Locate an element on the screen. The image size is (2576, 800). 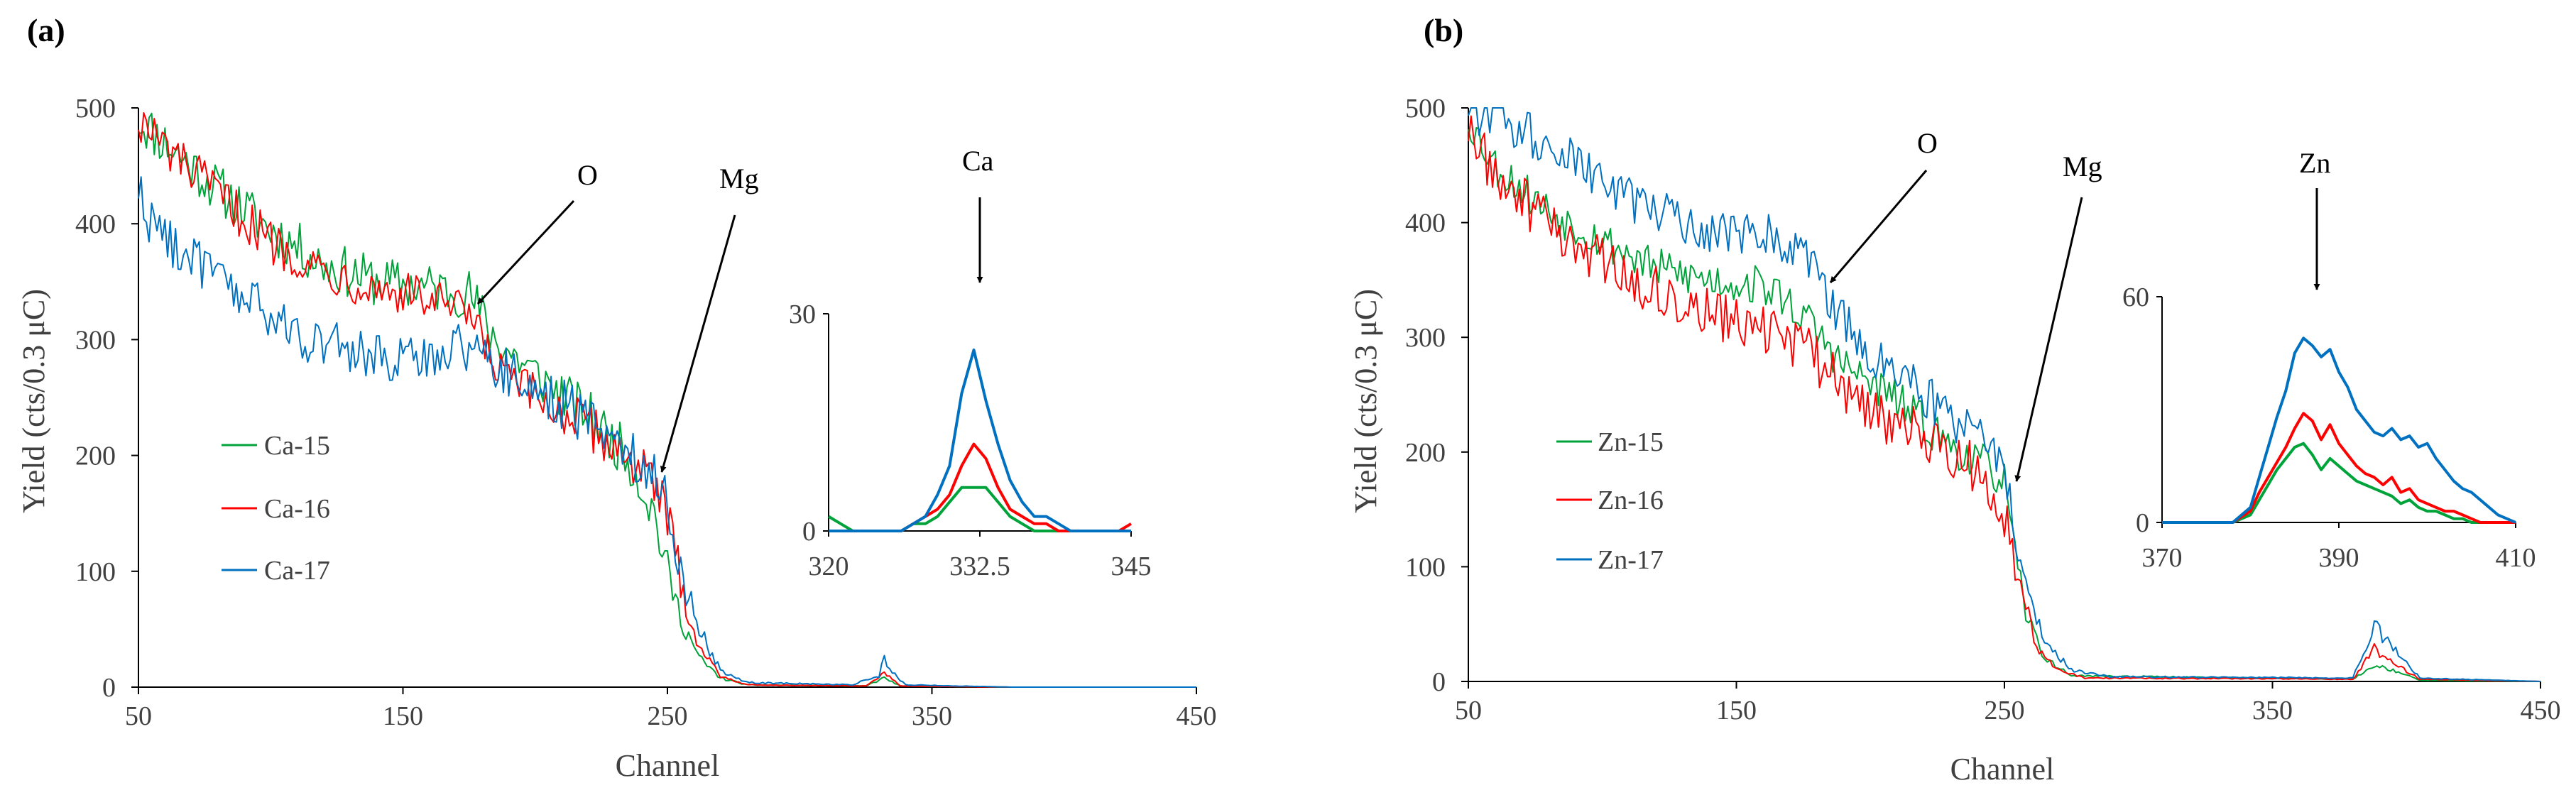
main-b-x-tick-label: 250 is located at coordinates (2005, 710).